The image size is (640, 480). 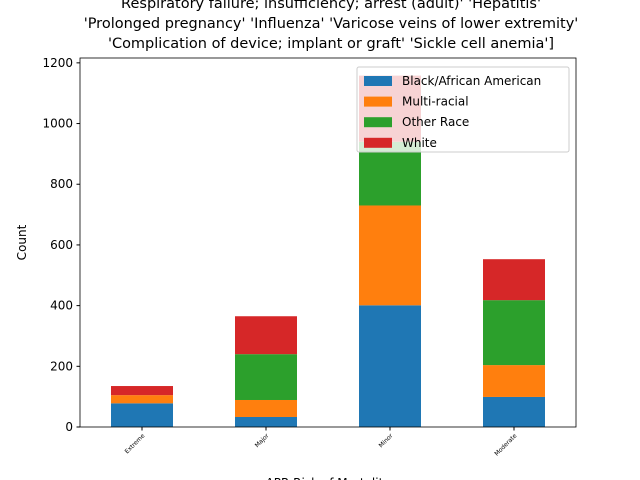 I want to click on y-tick-label: 400, so click(x=61, y=306).